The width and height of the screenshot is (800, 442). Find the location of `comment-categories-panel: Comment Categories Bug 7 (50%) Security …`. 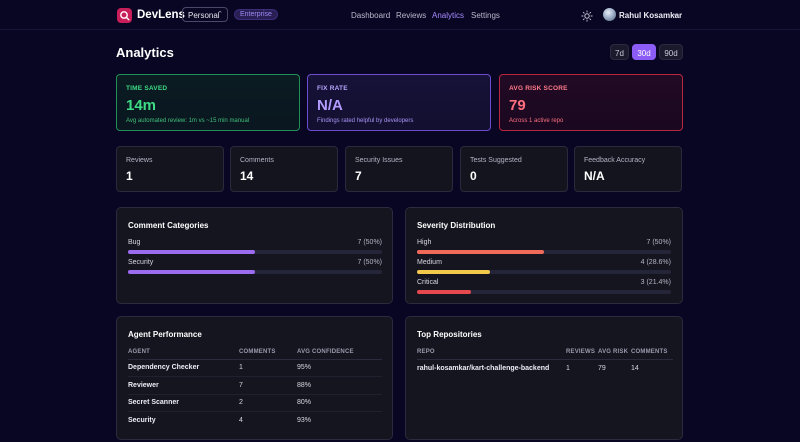

comment-categories-panel: Comment Categories Bug 7 (50%) Security … is located at coordinates (254, 255).